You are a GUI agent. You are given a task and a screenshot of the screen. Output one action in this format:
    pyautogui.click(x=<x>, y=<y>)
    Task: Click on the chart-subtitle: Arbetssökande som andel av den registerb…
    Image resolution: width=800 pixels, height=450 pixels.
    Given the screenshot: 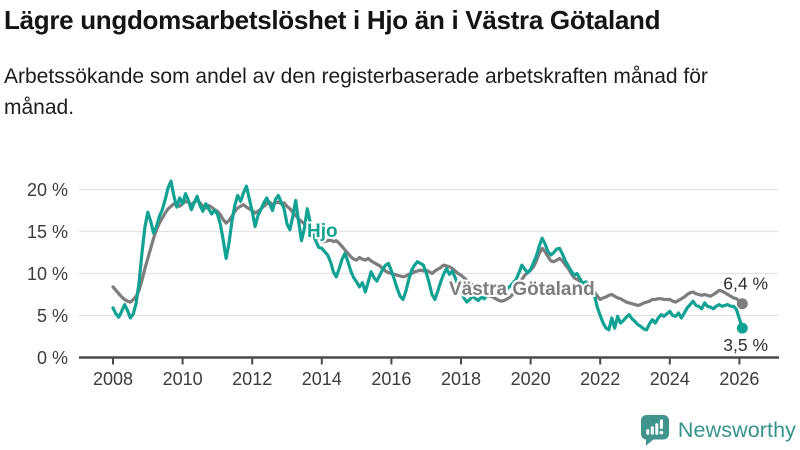 What is the action you would take?
    pyautogui.click(x=356, y=92)
    